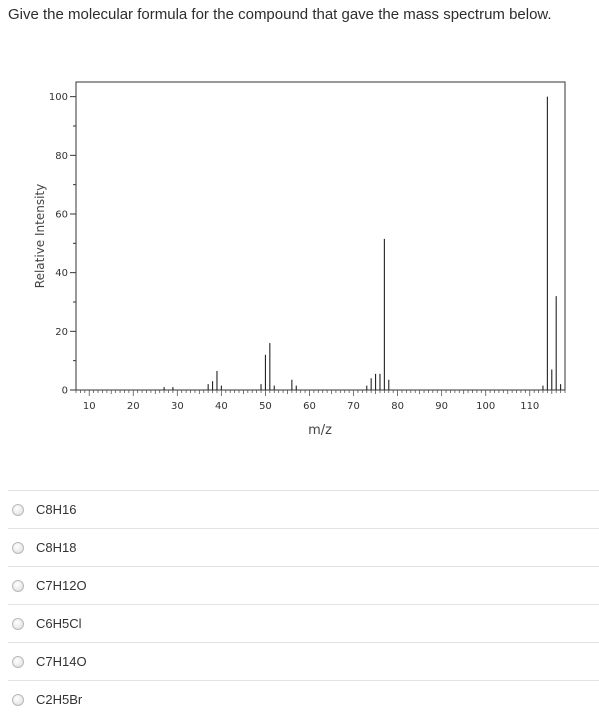 This screenshot has width=599, height=725. I want to click on option-label: C8H18, so click(56, 547).